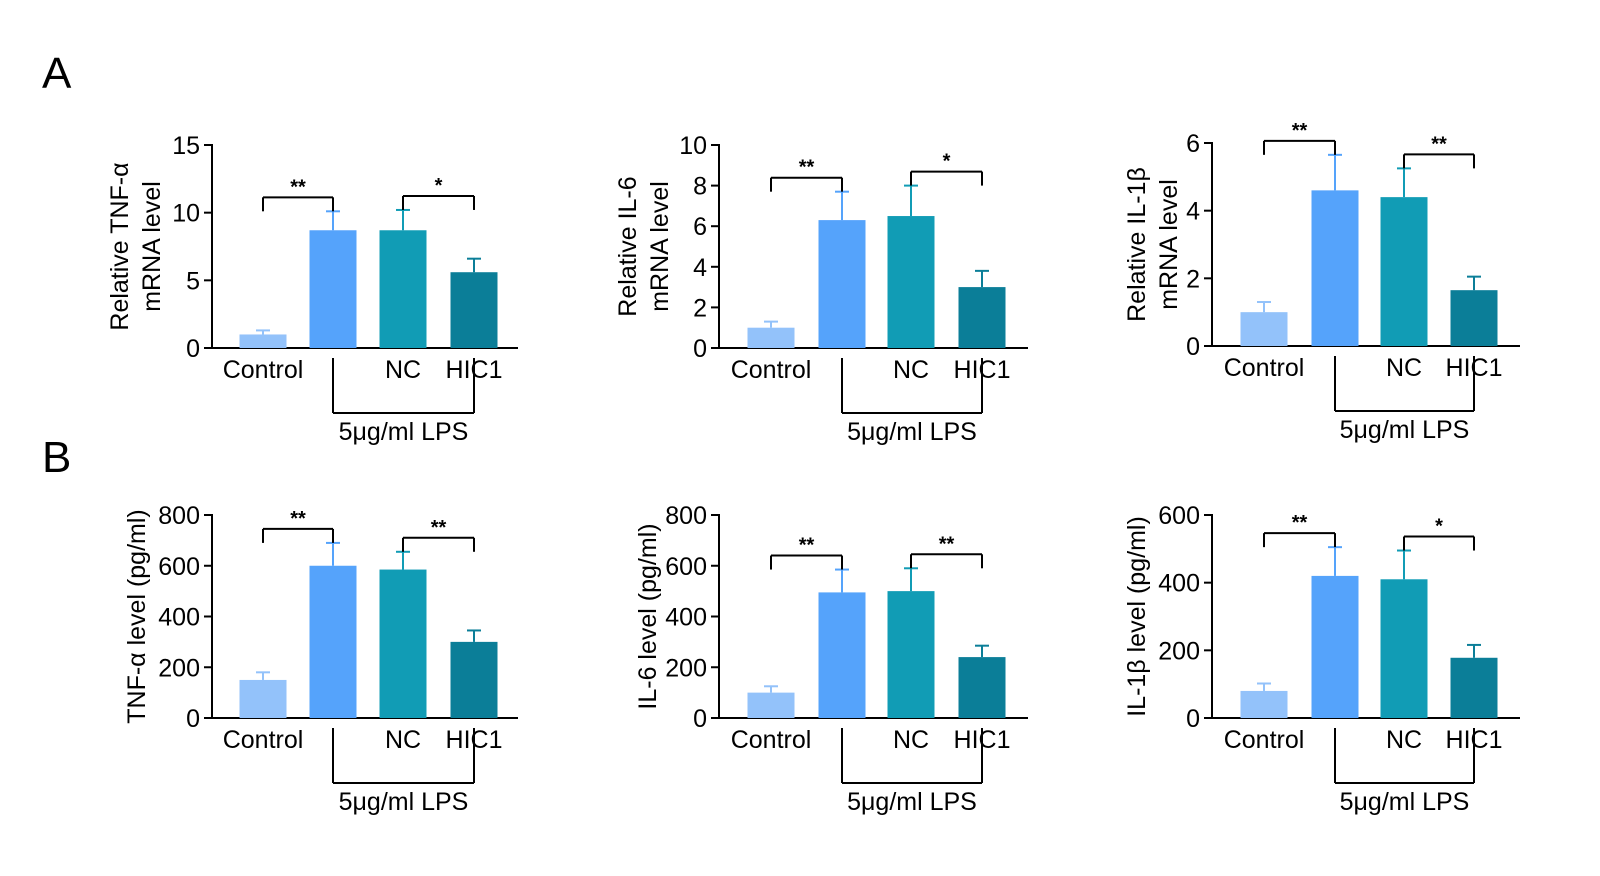 The width and height of the screenshot is (1600, 876). What do you see at coordinates (120, 246) in the screenshot?
I see `y-axis-title: Relative TNF-α` at bounding box center [120, 246].